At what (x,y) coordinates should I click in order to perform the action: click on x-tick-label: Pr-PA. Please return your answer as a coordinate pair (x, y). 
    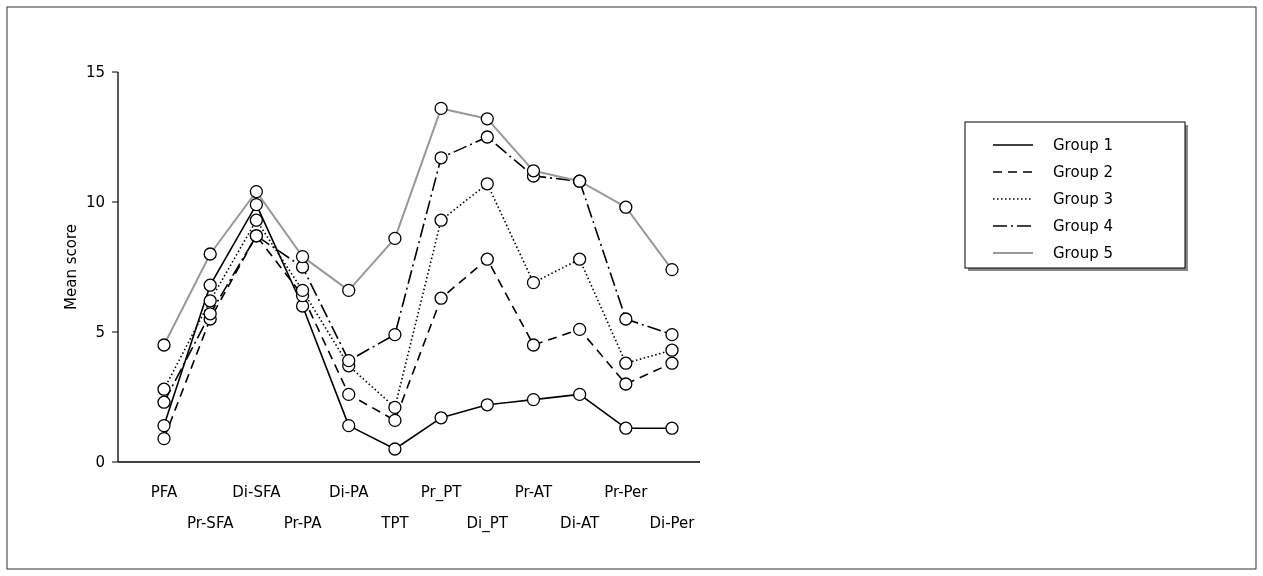
    Looking at the image, I should click on (303, 523).